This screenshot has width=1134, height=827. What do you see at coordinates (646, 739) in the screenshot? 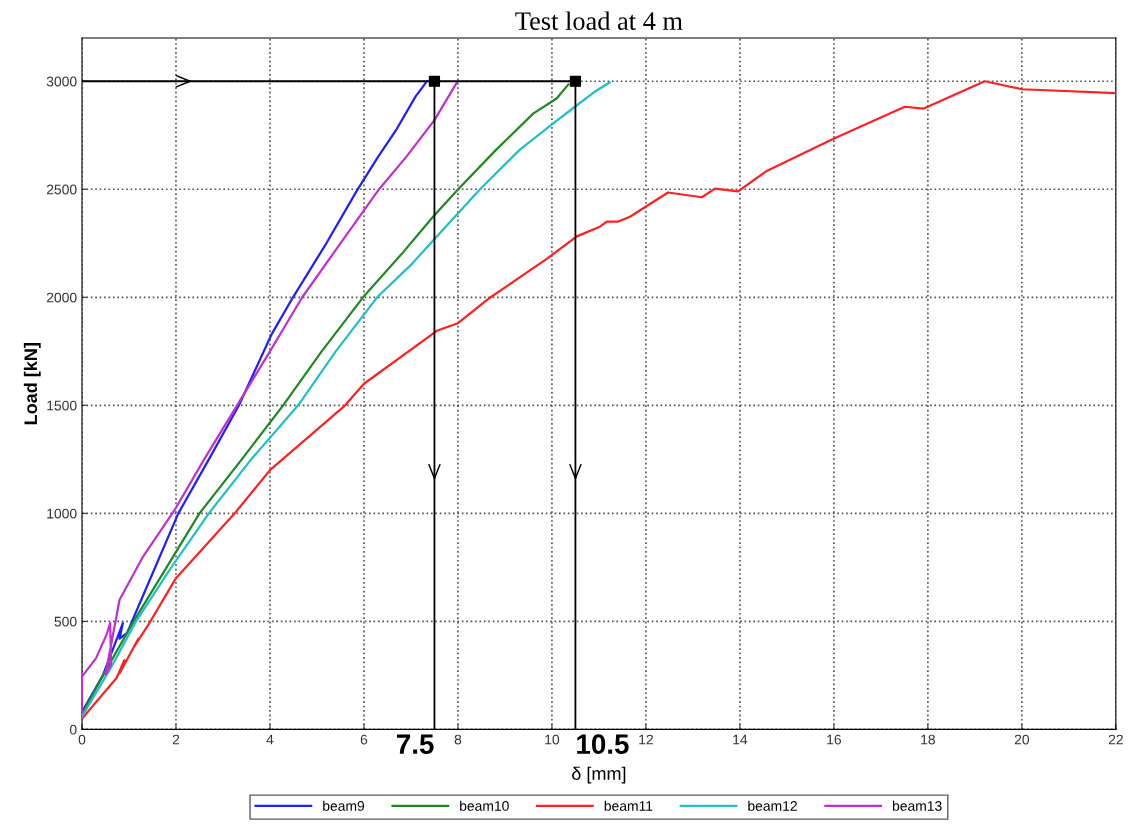
I see `x-tick-label: 12` at bounding box center [646, 739].